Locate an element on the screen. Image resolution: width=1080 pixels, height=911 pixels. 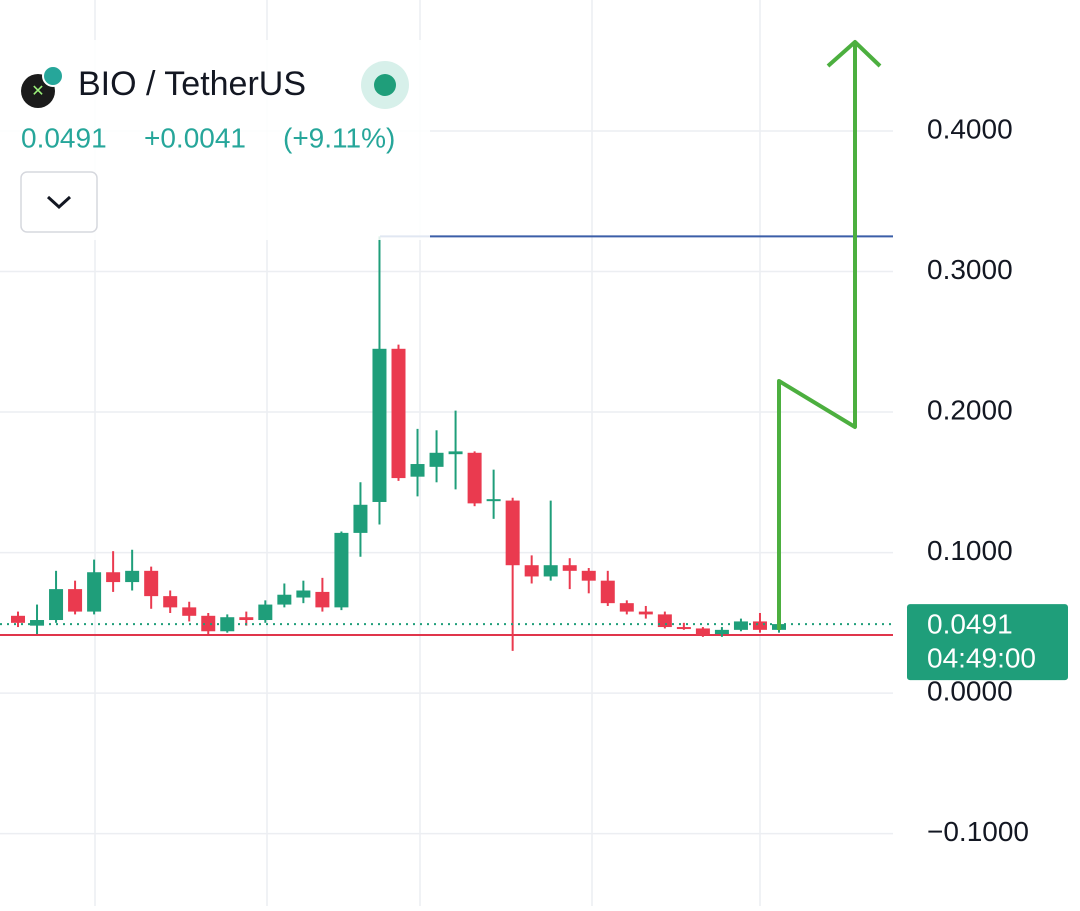
header-change: +0.0041 is located at coordinates (195, 137).